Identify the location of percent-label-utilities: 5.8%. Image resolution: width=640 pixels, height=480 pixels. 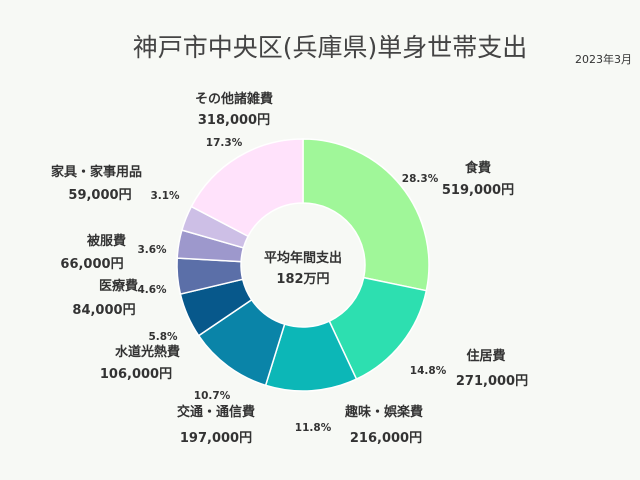
(163, 337).